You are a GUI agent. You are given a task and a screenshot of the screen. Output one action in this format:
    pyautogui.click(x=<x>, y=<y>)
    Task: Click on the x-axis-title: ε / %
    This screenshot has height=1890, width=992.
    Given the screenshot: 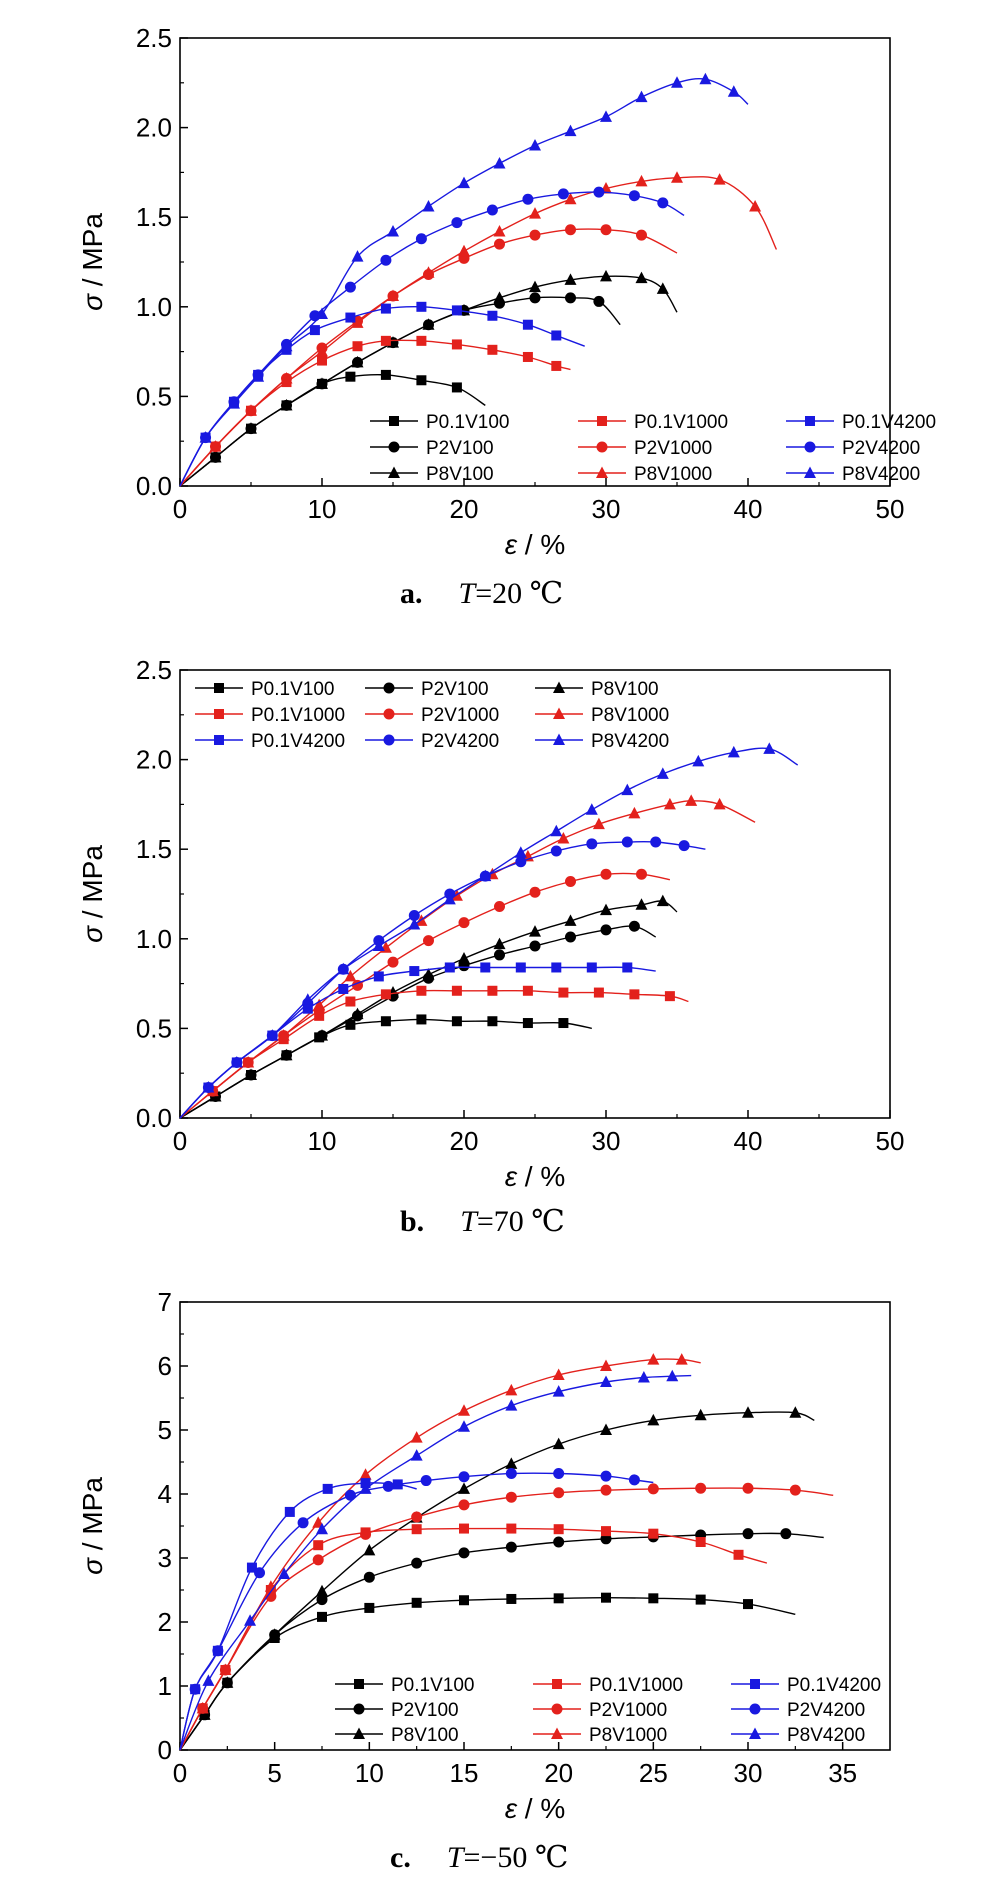 What is the action you would take?
    pyautogui.click(x=535, y=1176)
    